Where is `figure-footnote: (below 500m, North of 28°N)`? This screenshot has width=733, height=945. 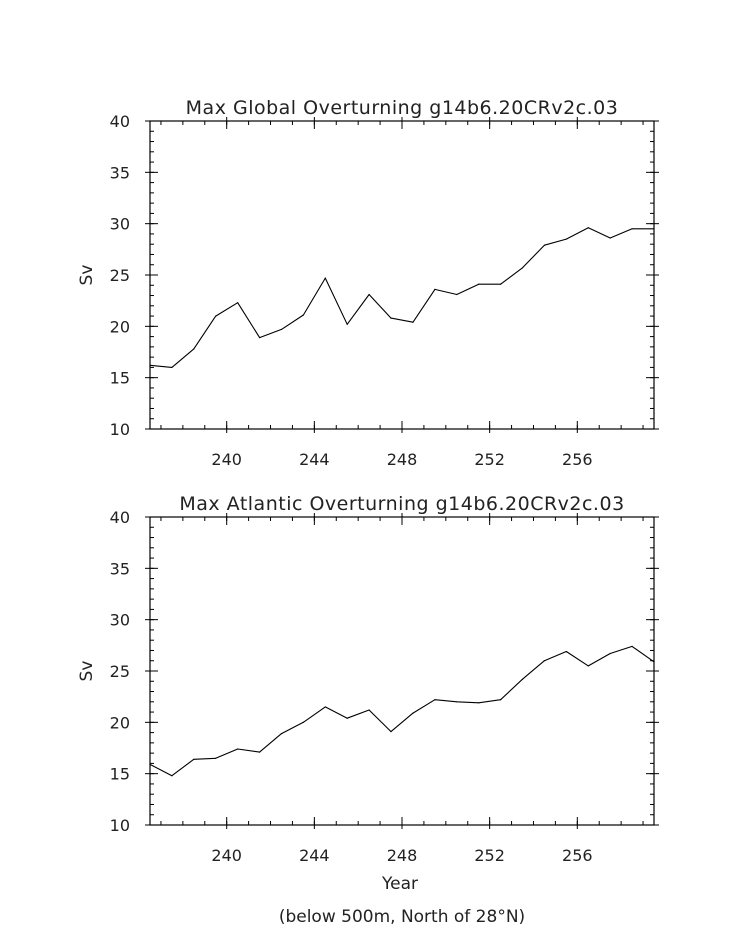 figure-footnote: (below 500m, North of 28°N) is located at coordinates (402, 917).